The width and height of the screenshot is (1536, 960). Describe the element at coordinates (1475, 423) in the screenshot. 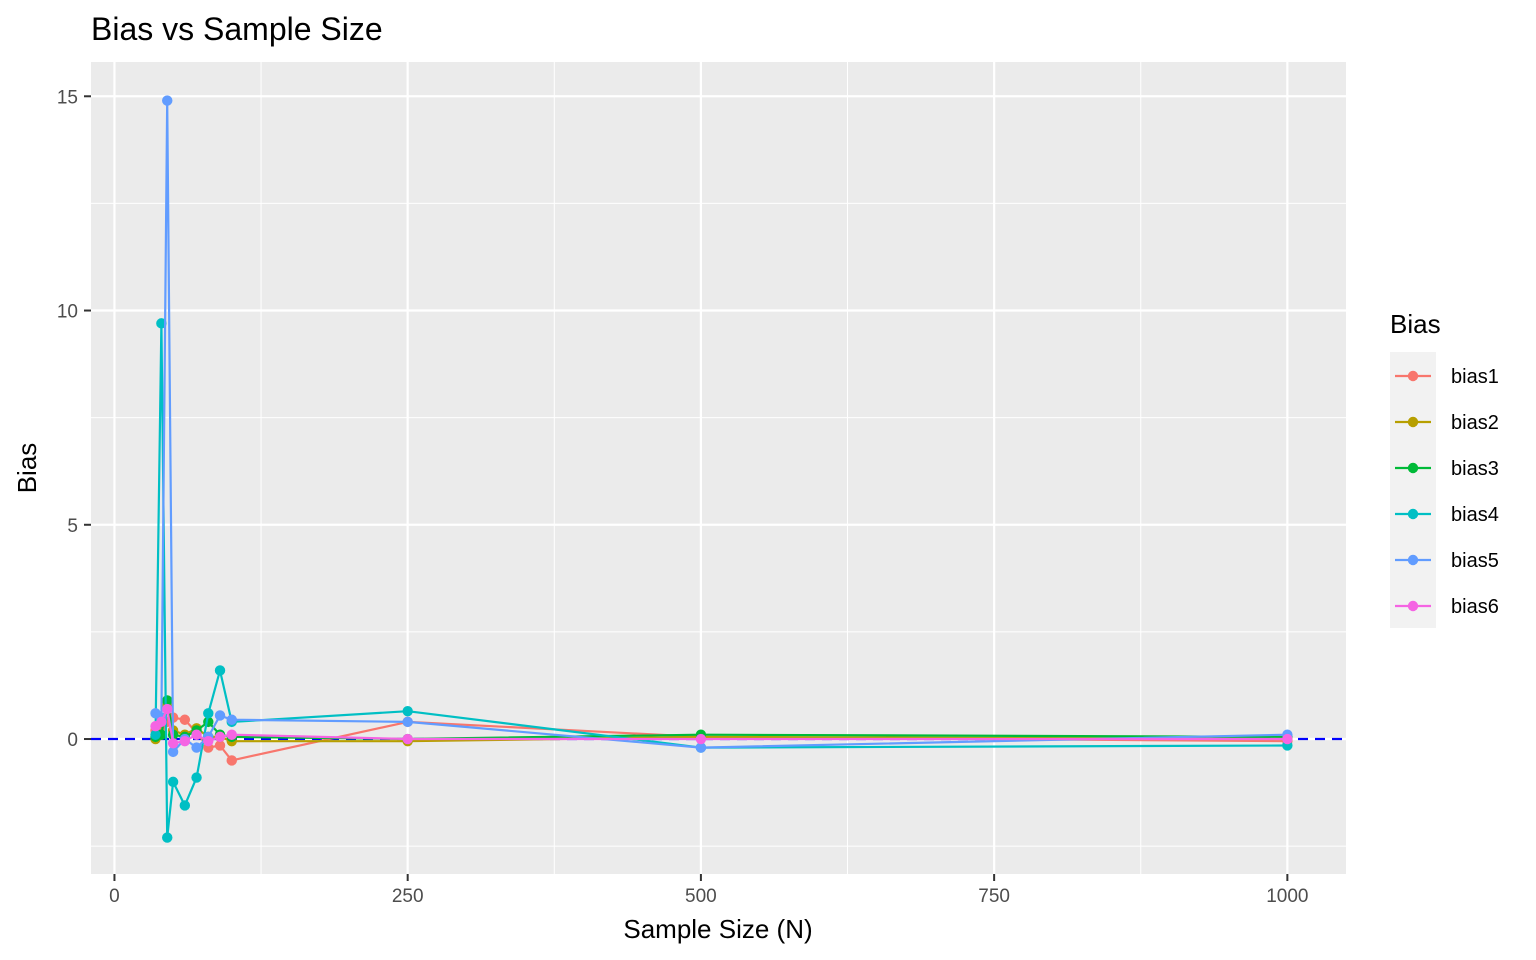

I see `legend-label: bias2` at that location.